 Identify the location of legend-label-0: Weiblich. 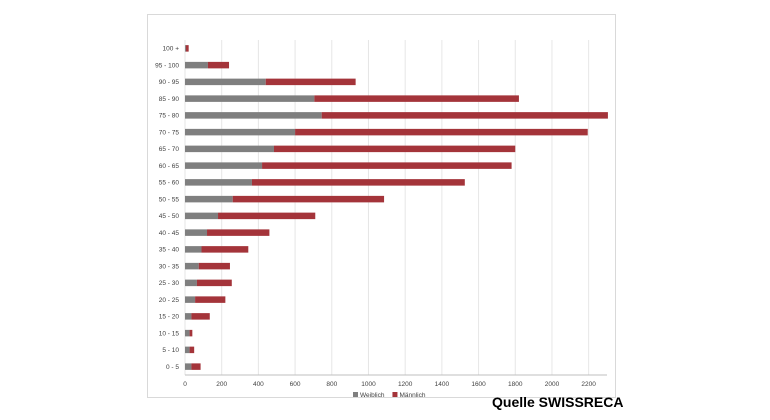
(372, 395).